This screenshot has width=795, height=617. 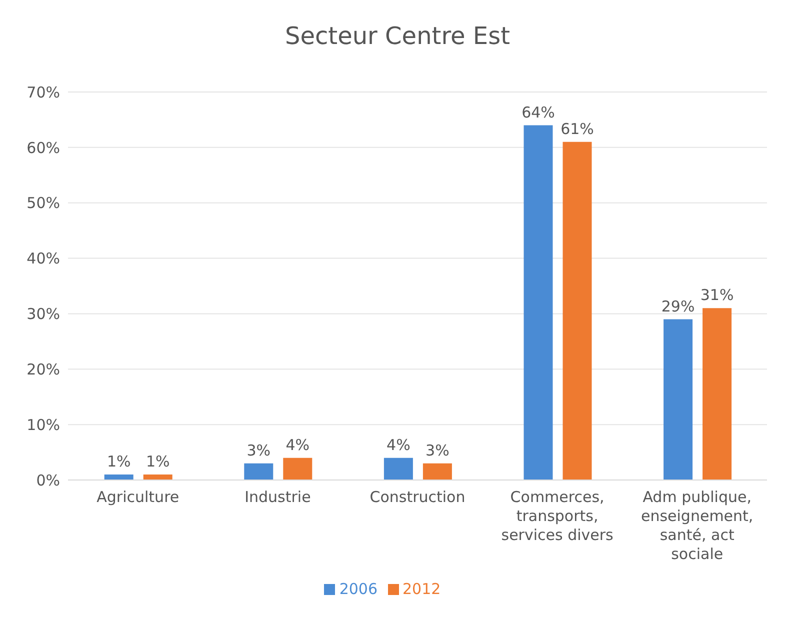 What do you see at coordinates (43, 369) in the screenshot?
I see `y-tick-label: 20%` at bounding box center [43, 369].